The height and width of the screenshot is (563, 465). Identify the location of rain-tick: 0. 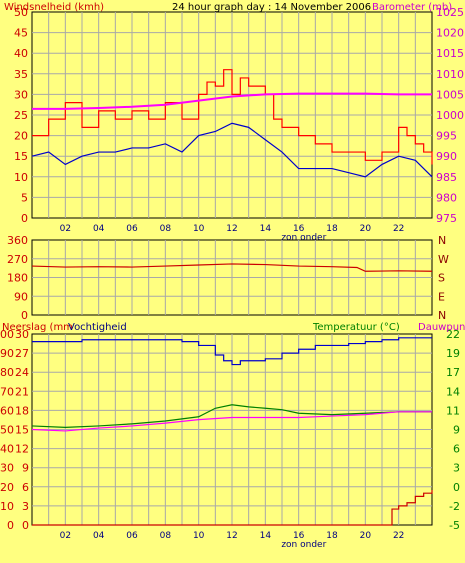
(25, 525).